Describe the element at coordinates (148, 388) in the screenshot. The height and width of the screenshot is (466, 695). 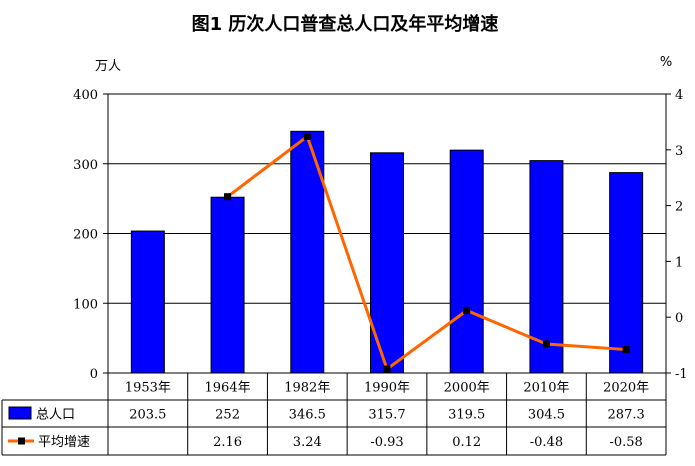
I see `category-label: 1953年` at that location.